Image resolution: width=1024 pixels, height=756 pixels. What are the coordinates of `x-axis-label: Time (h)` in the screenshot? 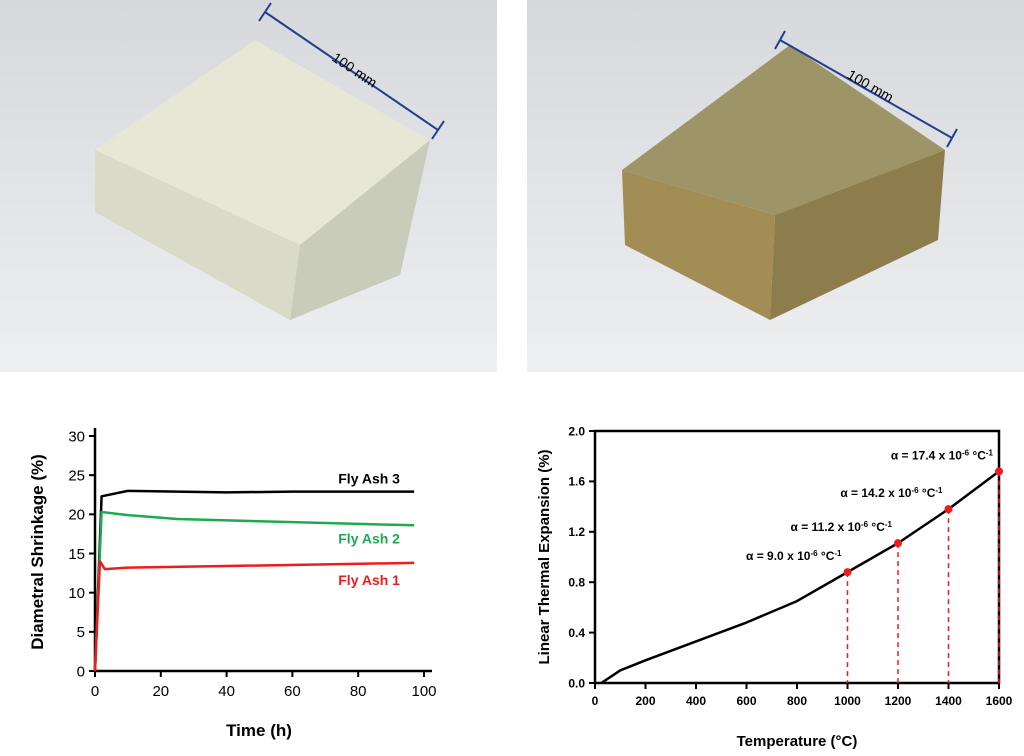 It's located at (259, 730).